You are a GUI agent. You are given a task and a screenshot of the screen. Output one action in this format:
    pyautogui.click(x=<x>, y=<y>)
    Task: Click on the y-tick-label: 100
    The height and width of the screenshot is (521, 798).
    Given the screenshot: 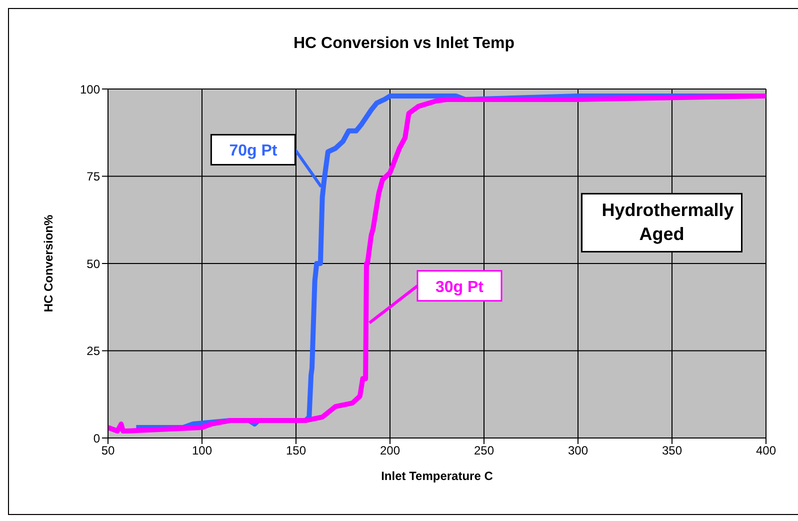 What is the action you would take?
    pyautogui.click(x=90, y=89)
    